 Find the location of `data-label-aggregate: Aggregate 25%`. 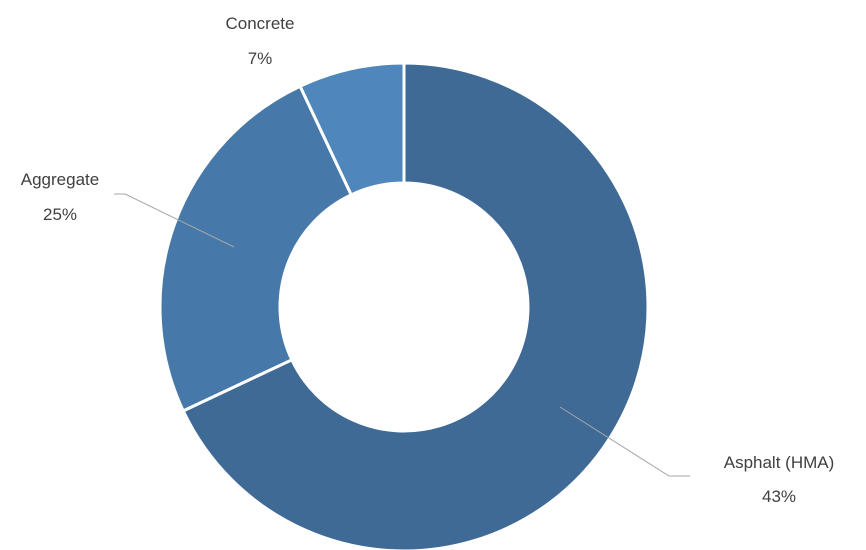

data-label-aggregate: Aggregate 25% is located at coordinates (60, 197).